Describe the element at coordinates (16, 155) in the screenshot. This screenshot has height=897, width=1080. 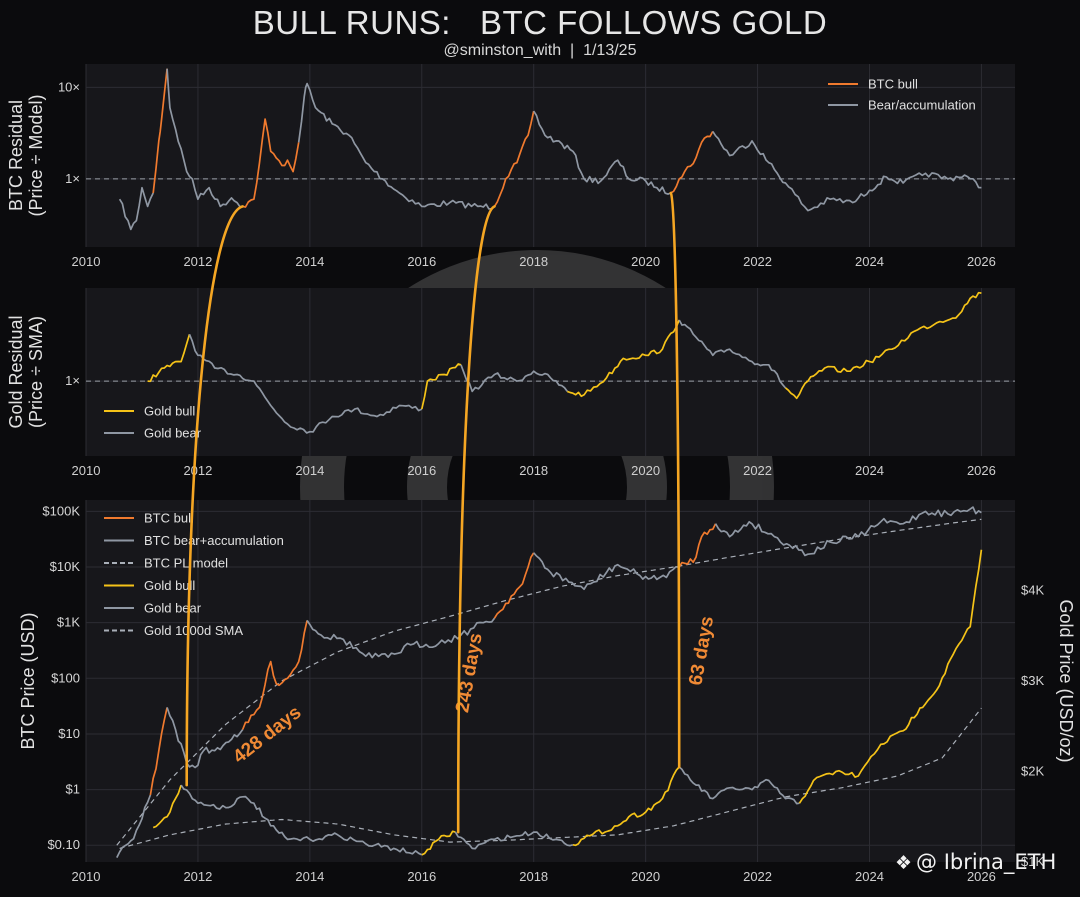
I see `y-axis-label-line: BTC Residual` at that location.